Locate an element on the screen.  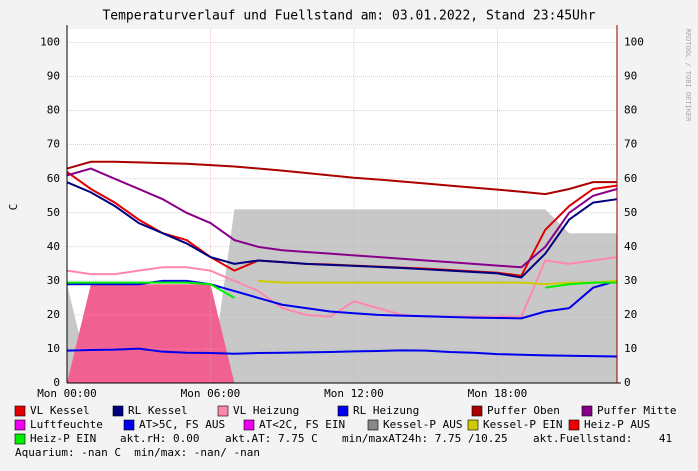
watermark: RRDTOOL / TOBI OETIKER is located at coordinates (688, 76).